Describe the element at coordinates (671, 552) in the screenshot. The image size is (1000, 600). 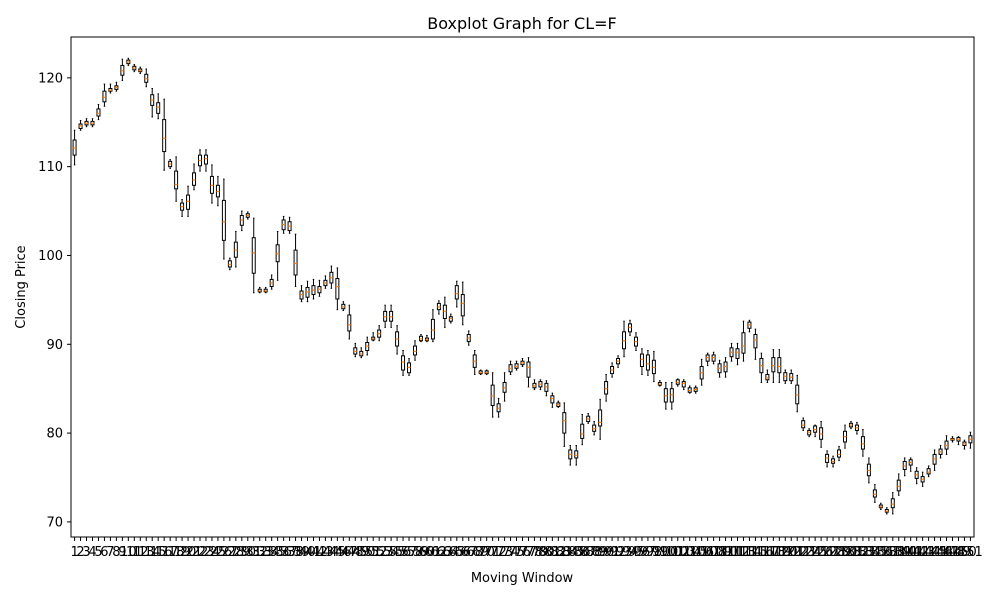
I see `x-tick-label: 101` at that location.